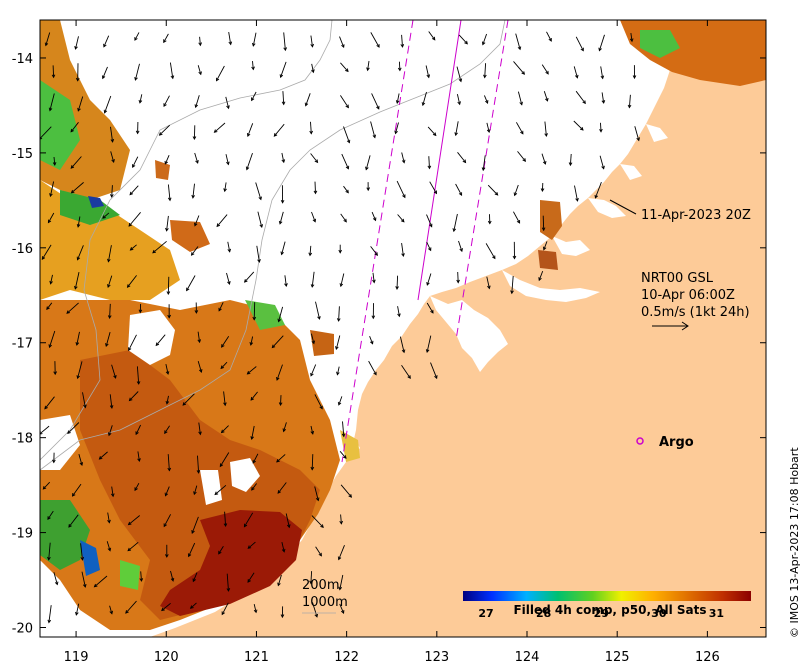 Image resolution: width=810 pixels, height=672 pixels. Describe the element at coordinates (543, 613) in the screenshot. I see `colorbar-tick-label: 28` at that location.